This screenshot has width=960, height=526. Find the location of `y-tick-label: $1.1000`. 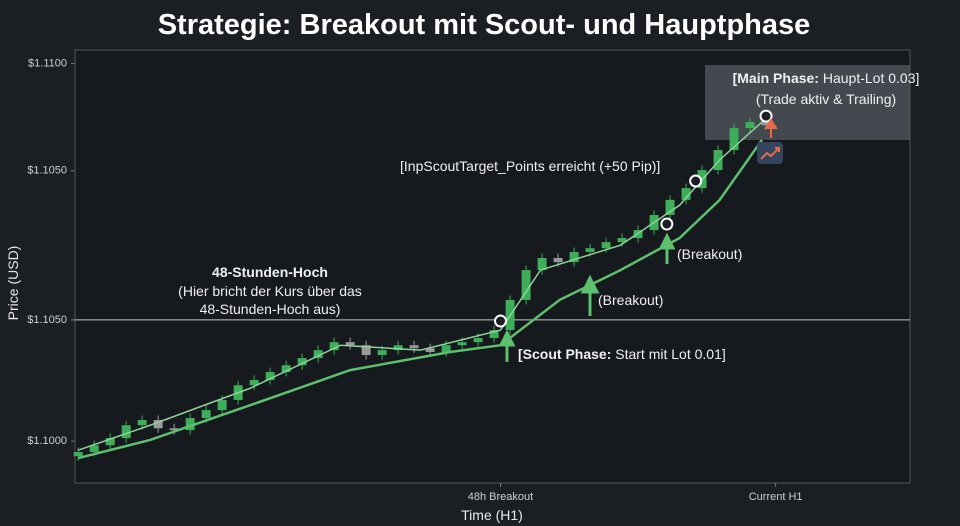

y-tick-label: $1.1000 is located at coordinates (47, 441).